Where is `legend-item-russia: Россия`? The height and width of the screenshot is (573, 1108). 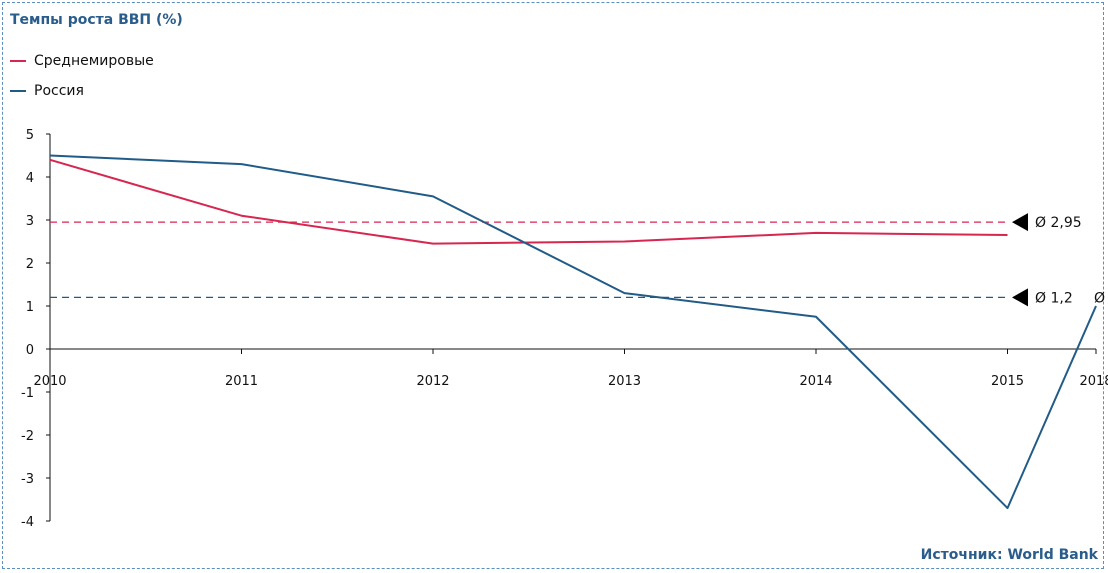
legend-item-russia: Россия is located at coordinates (82, 91).